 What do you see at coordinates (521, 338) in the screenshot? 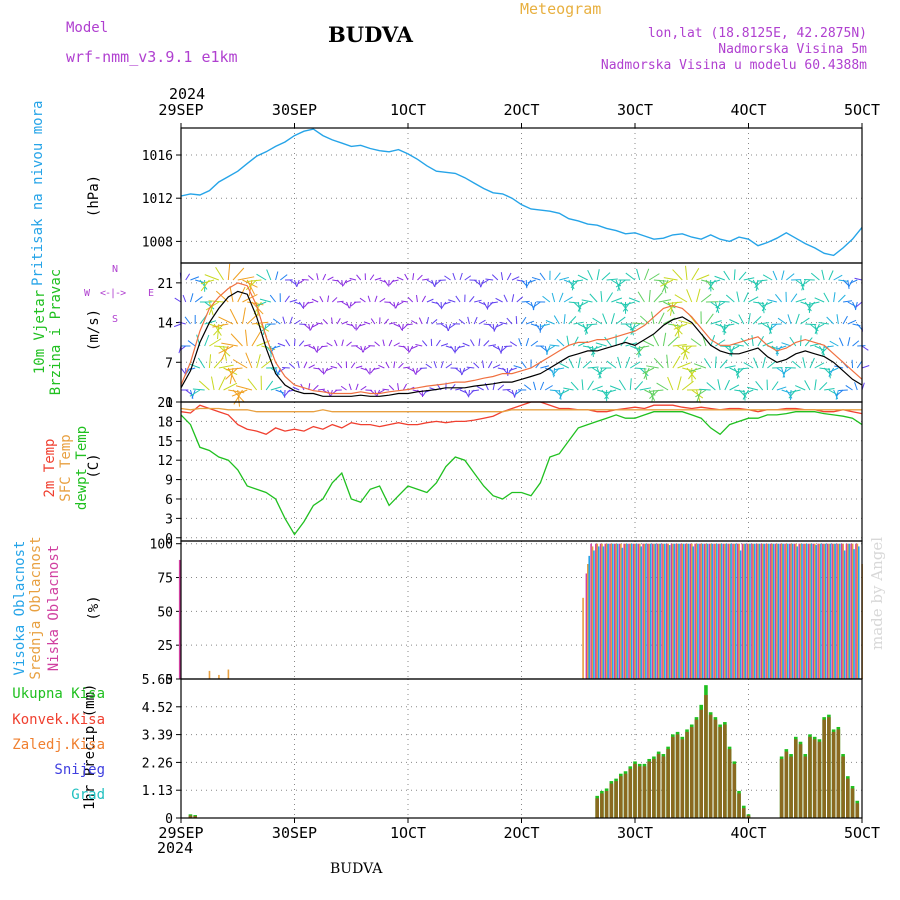
I see `wind-gust-line` at bounding box center [521, 338].